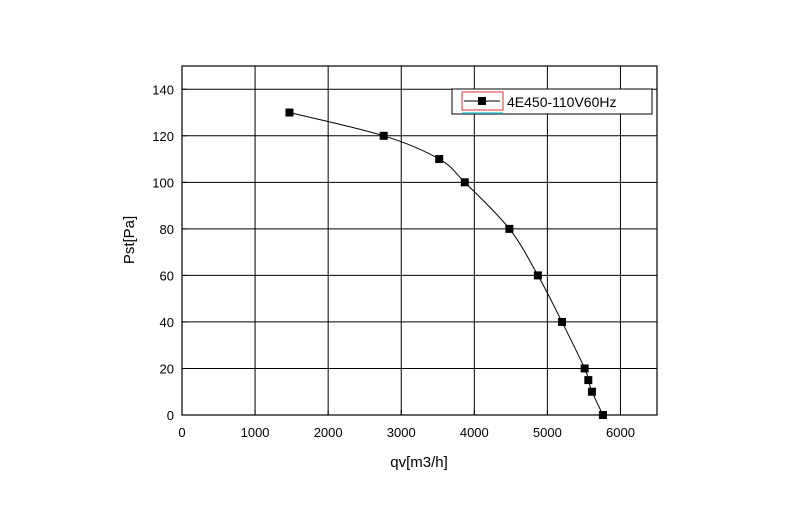 This screenshot has height=530, width=800. What do you see at coordinates (129, 240) in the screenshot?
I see `y-axis-title: Pst[Pa]` at bounding box center [129, 240].